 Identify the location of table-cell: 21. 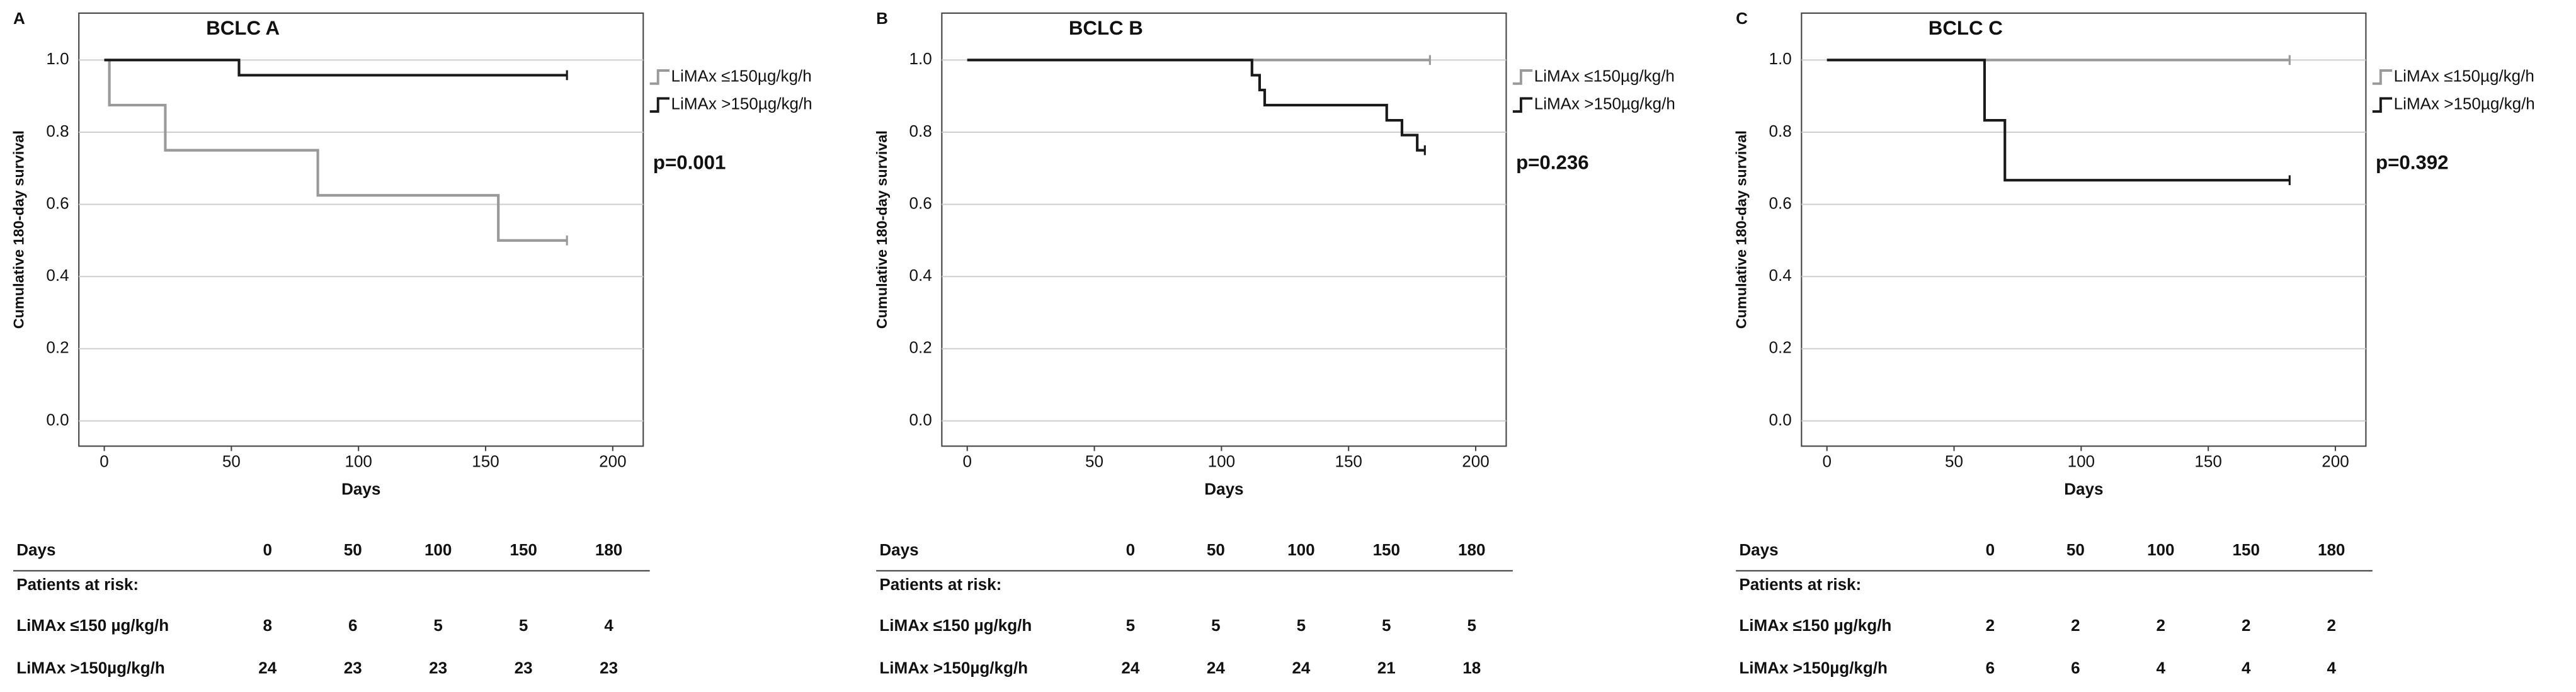
(1386, 668).